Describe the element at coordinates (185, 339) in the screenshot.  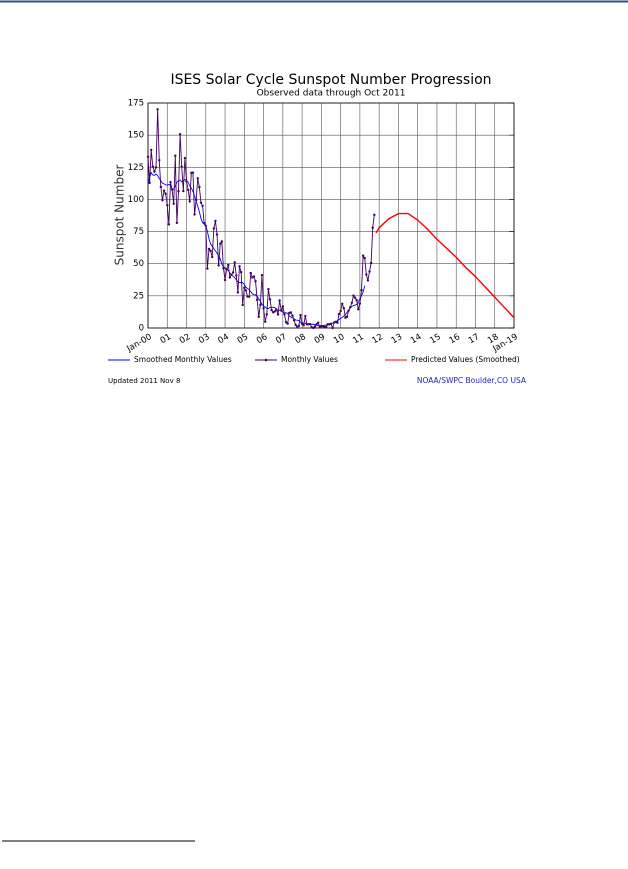
I see `x-tick-label: 02` at that location.